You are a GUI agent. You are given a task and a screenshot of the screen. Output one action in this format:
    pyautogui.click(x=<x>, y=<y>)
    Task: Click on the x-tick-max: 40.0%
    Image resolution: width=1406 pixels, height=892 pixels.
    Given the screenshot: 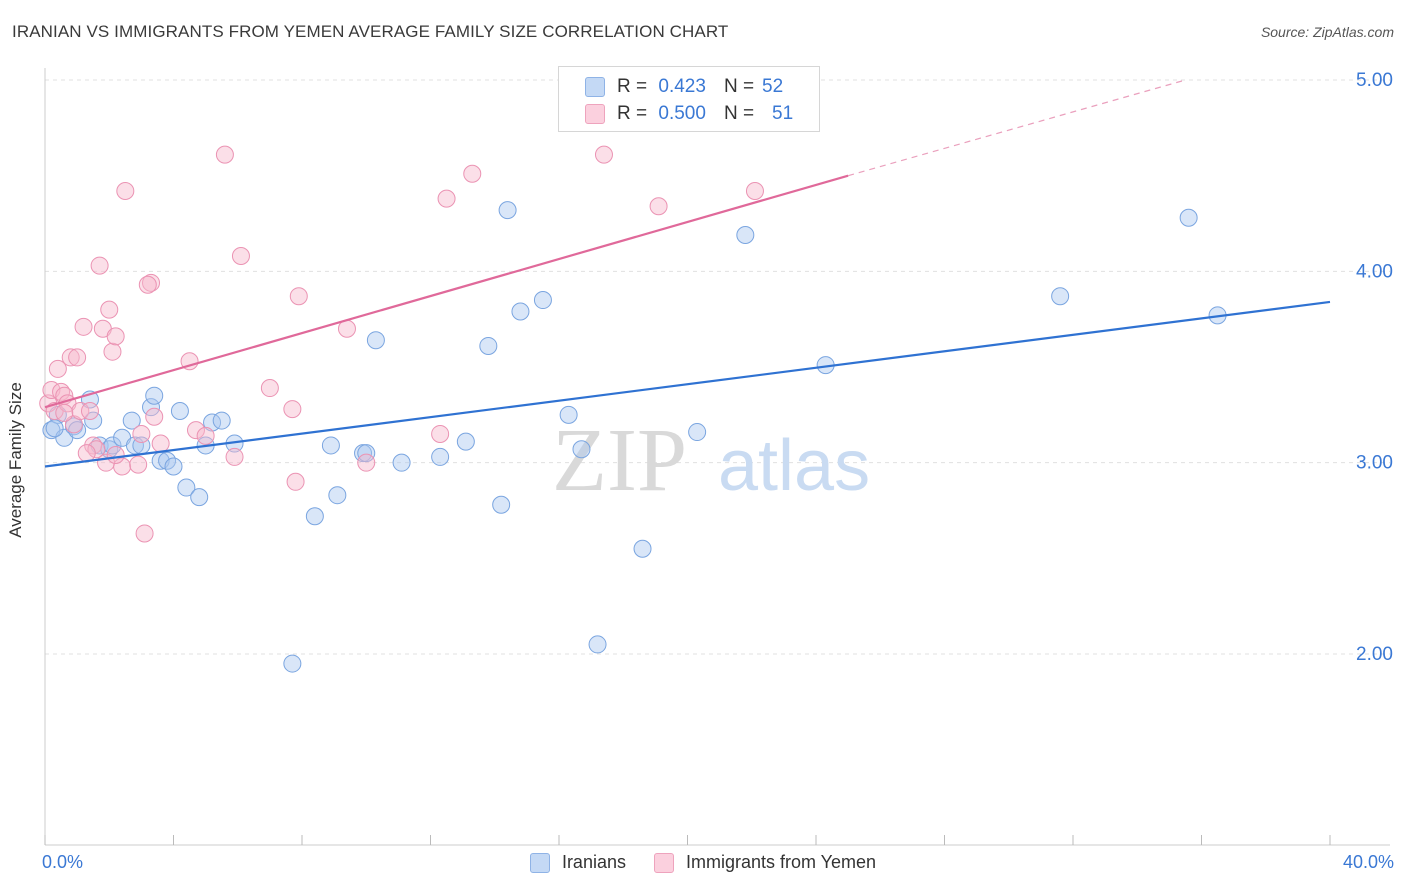 What is the action you would take?
    pyautogui.click(x=1368, y=862)
    